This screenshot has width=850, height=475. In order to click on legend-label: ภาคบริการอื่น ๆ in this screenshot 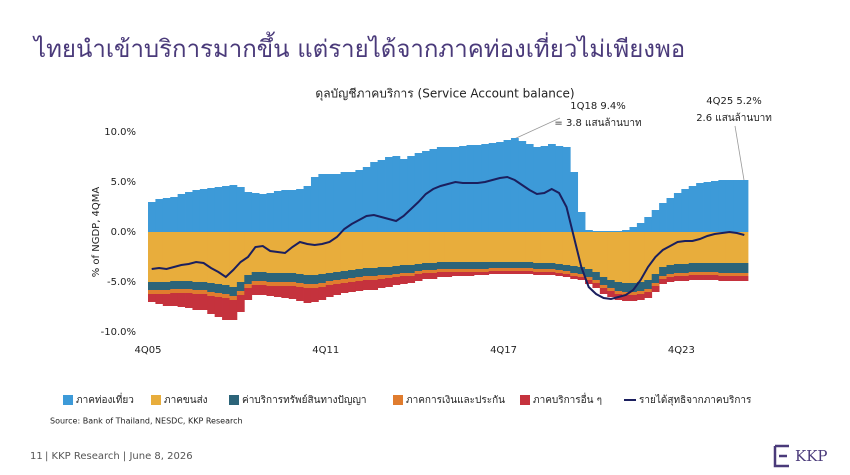, I will do `click(567, 399)`.